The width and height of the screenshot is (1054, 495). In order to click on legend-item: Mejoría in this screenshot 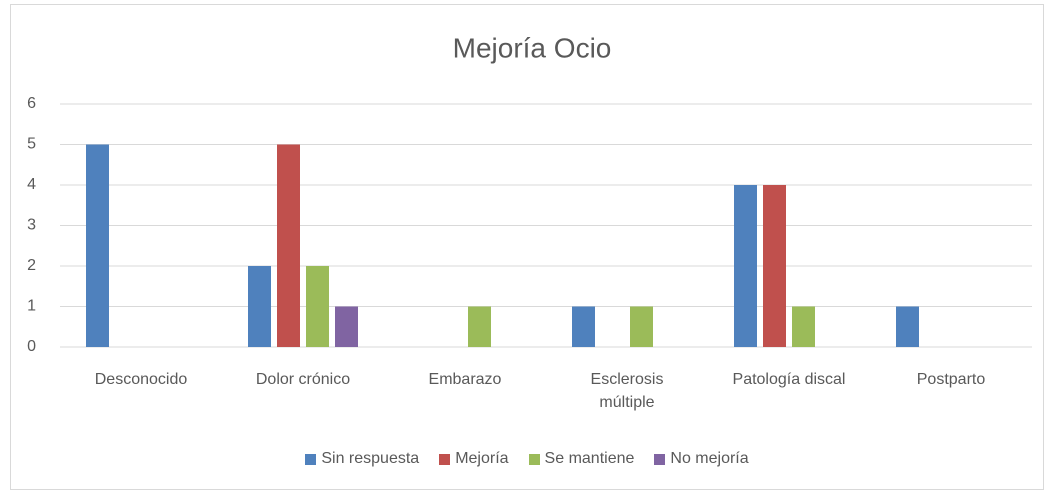, I will do `click(474, 459)`.